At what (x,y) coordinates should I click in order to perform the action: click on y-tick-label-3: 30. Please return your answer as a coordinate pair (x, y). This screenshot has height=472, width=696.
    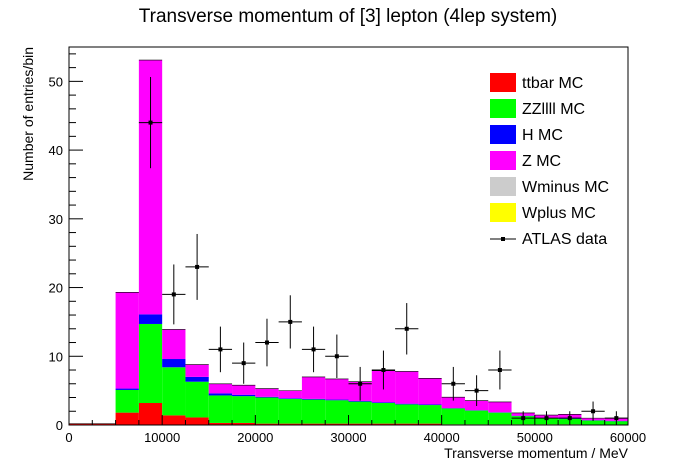
    Looking at the image, I should click on (56, 219).